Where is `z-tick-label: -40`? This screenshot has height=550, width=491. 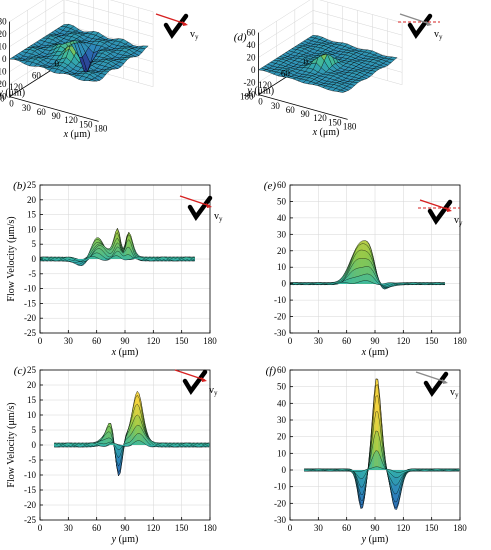
z-tick-label: -40 is located at coordinates (250, 95).